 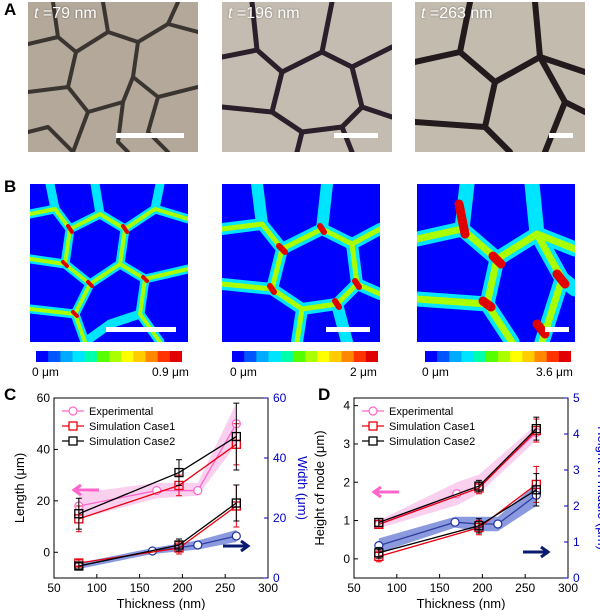 I want to click on x-tick-label: 250, so click(x=525, y=588).